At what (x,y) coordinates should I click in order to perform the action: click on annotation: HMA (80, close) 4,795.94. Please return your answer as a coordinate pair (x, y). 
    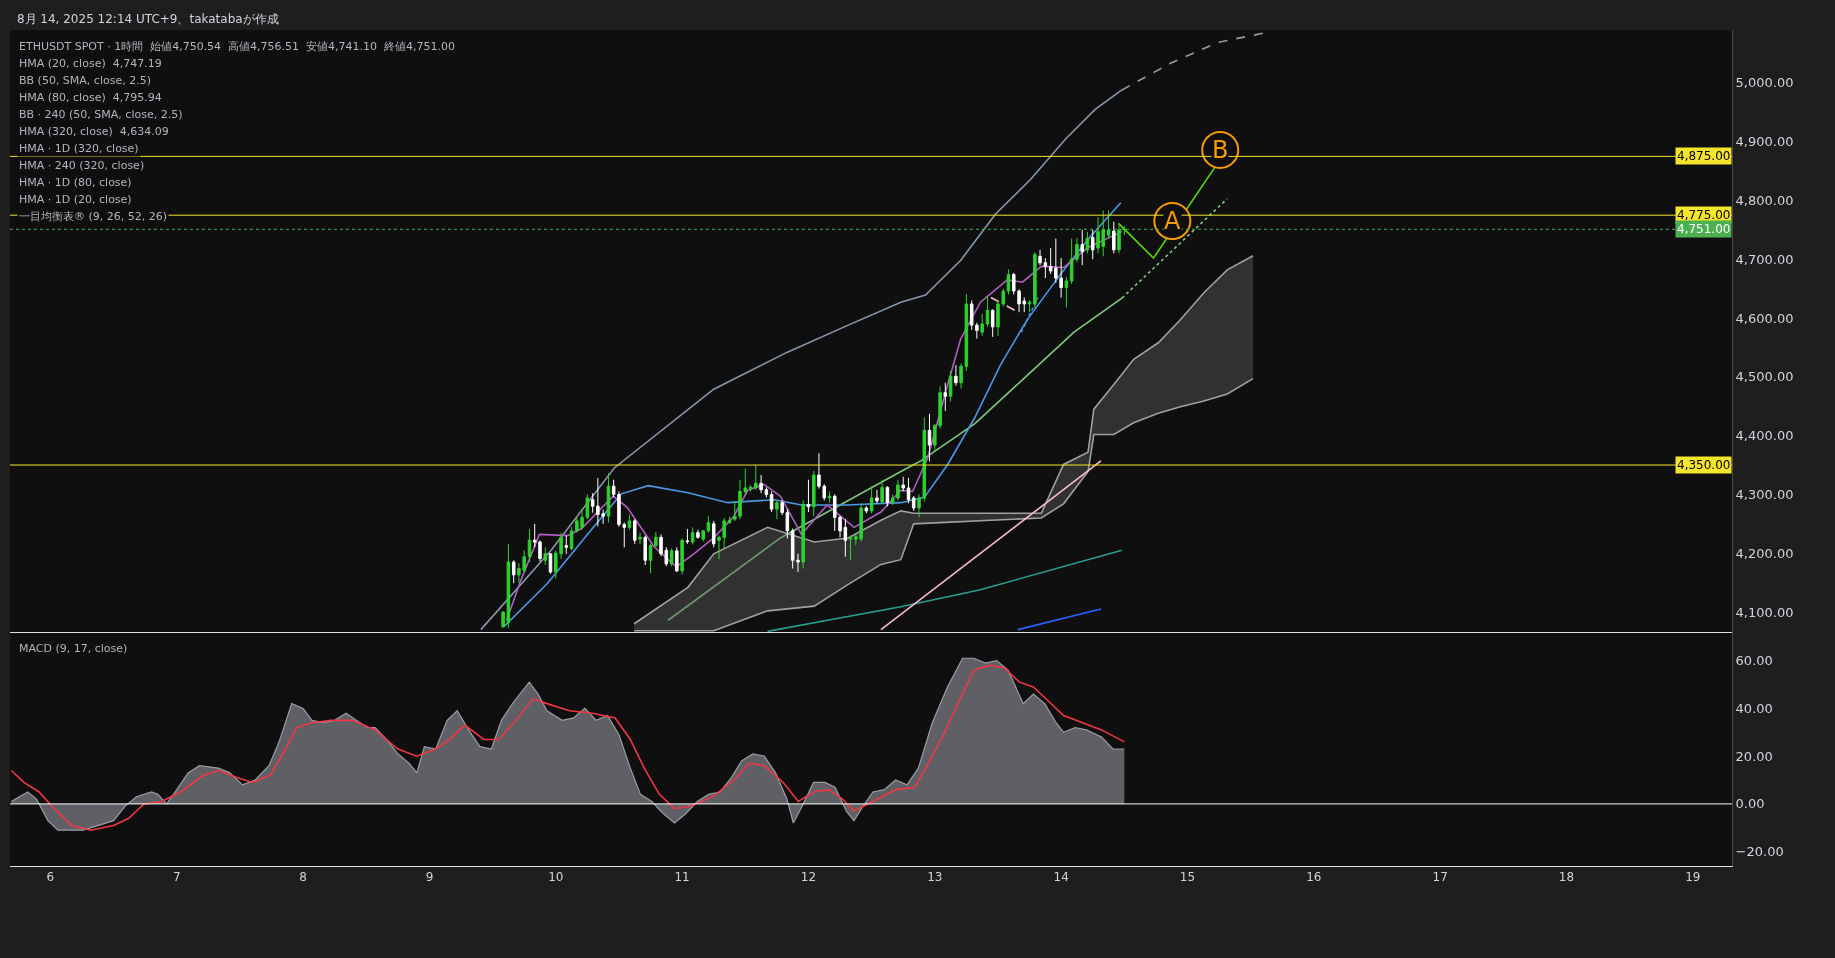
    Looking at the image, I should click on (90, 97).